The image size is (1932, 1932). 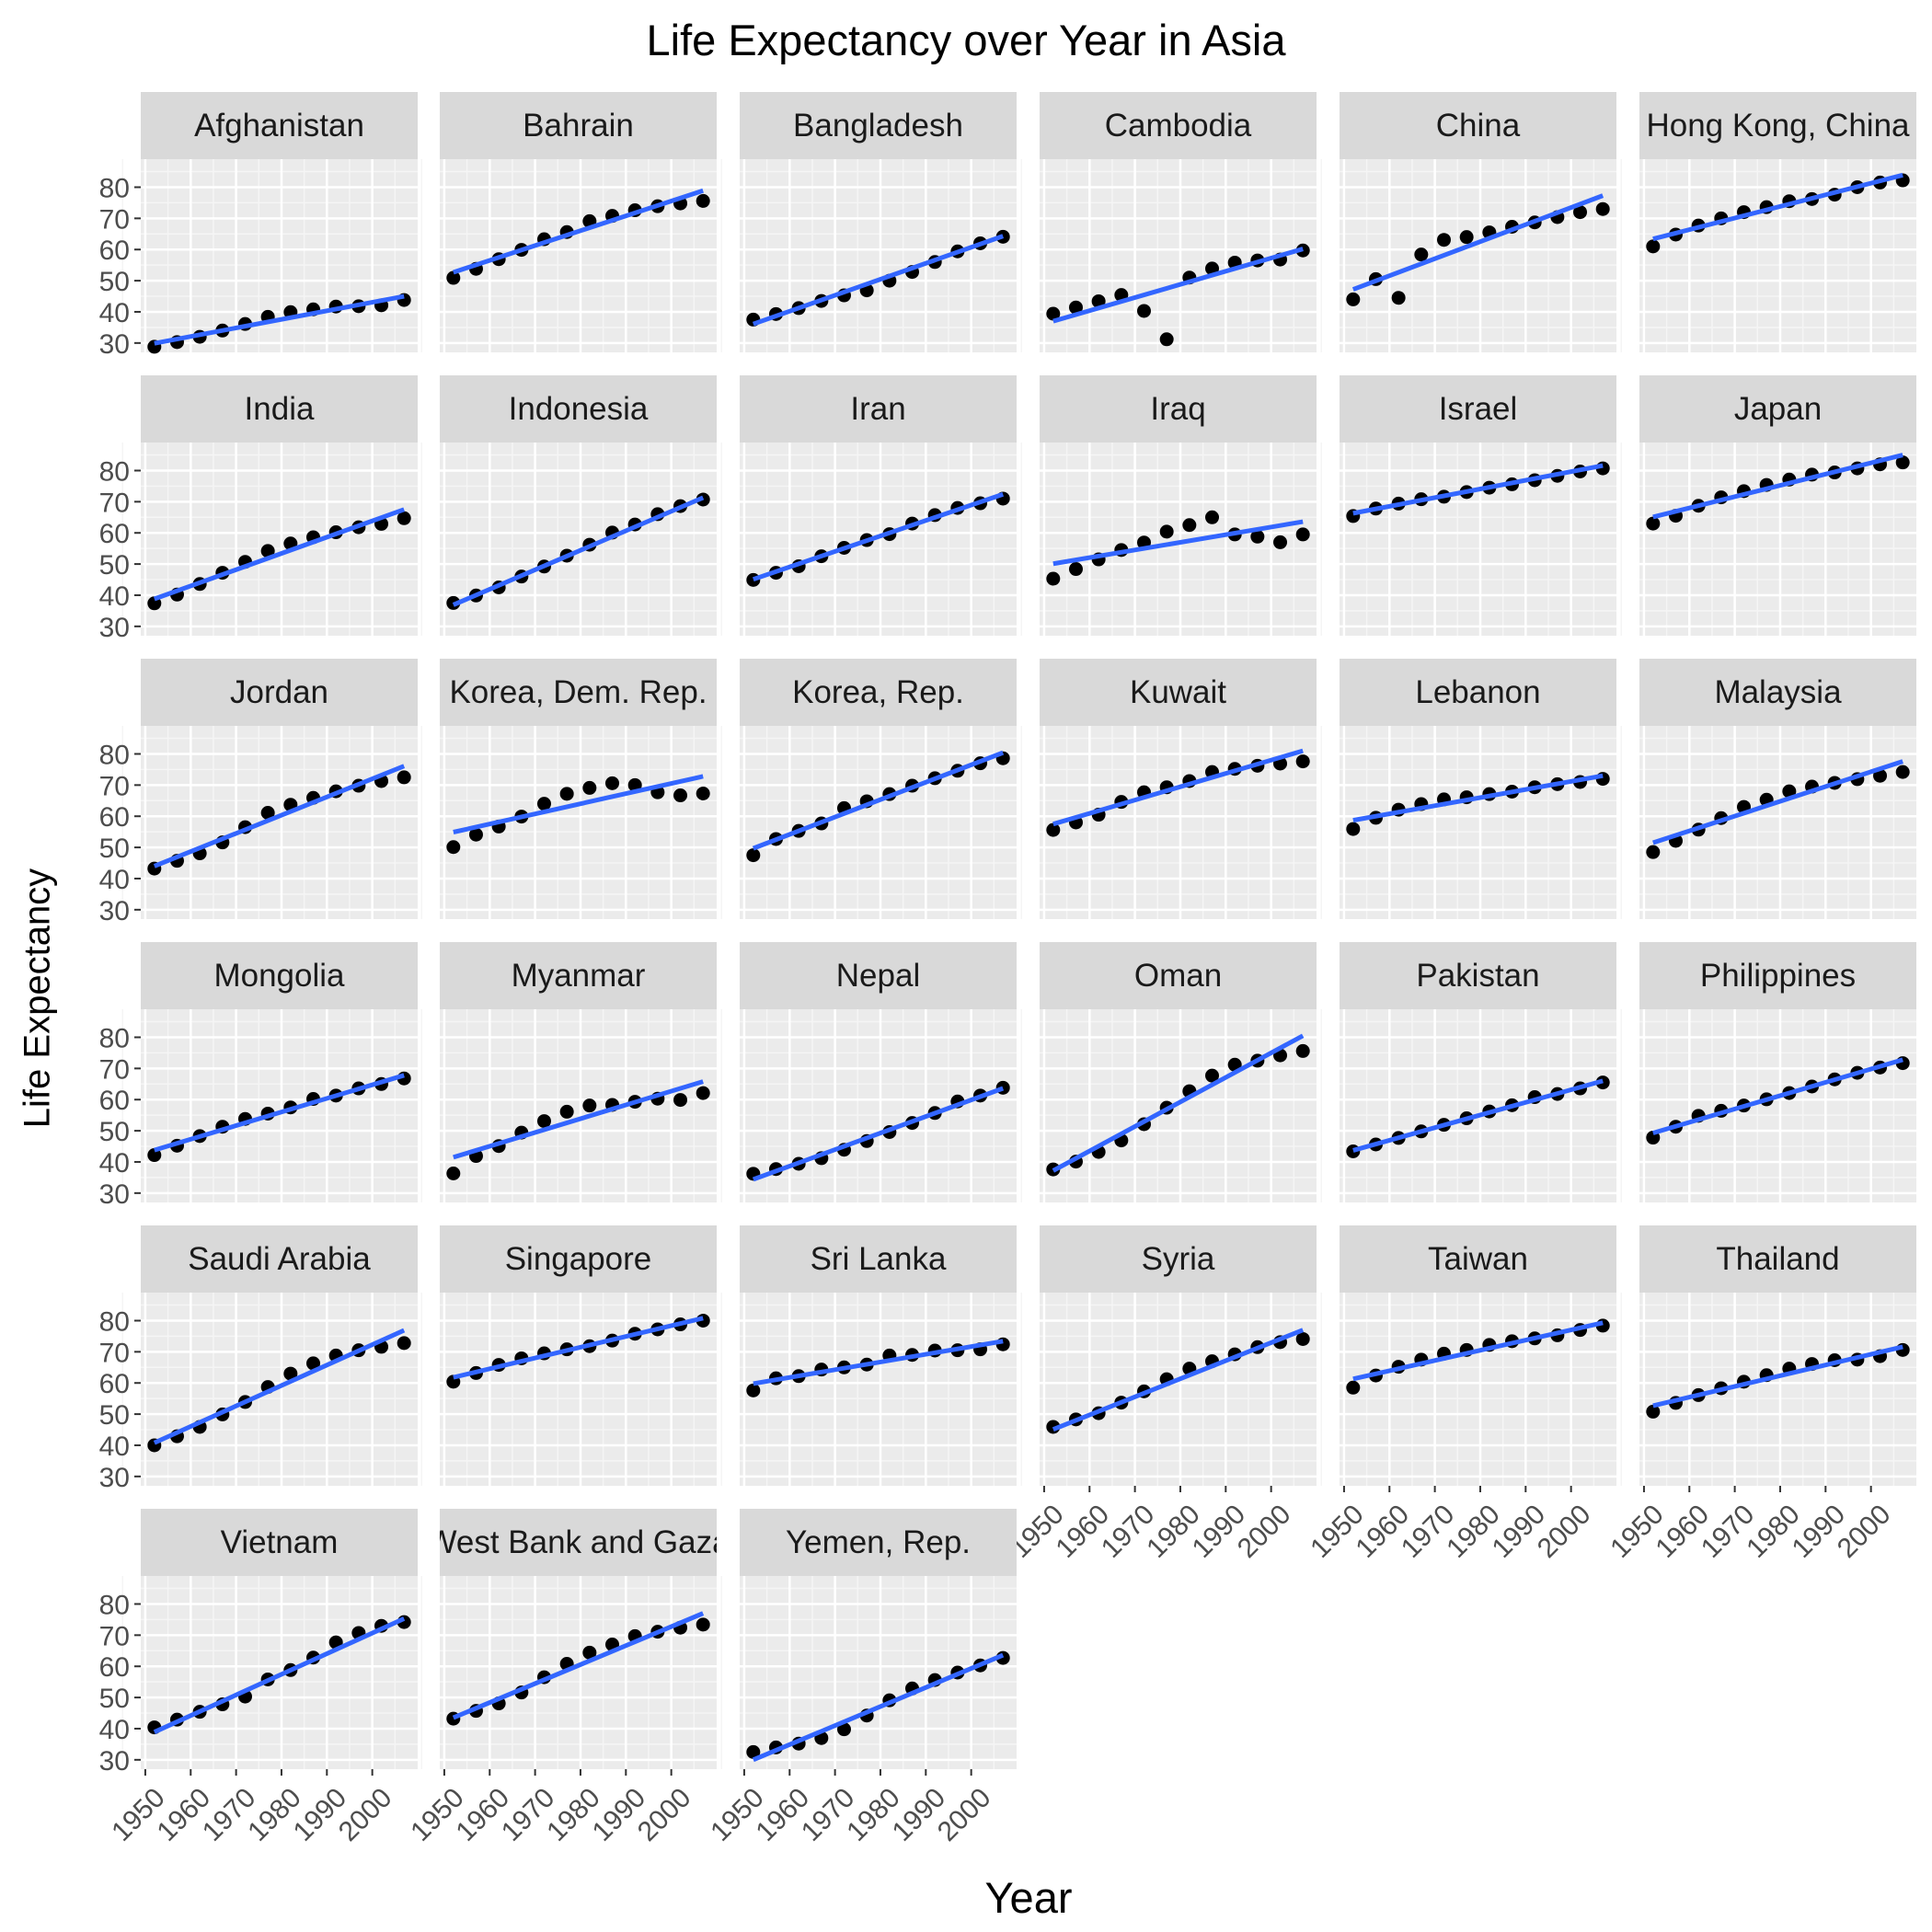 I want to click on facet-strip-label: Yemen, Rep., so click(x=878, y=1542).